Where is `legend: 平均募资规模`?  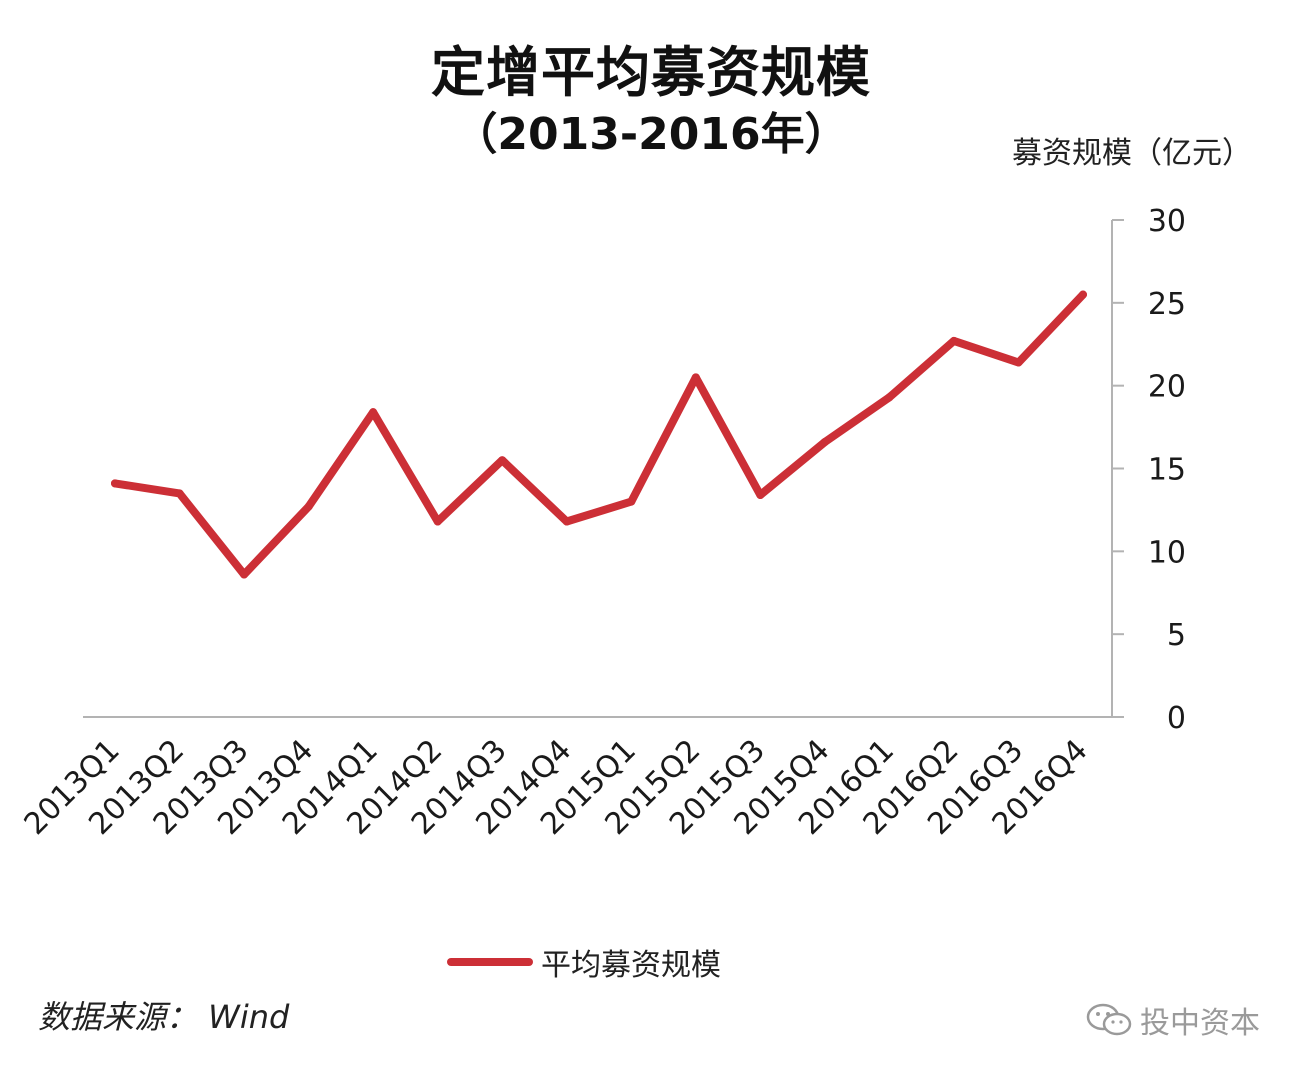 legend: 平均募资规模 is located at coordinates (584, 962).